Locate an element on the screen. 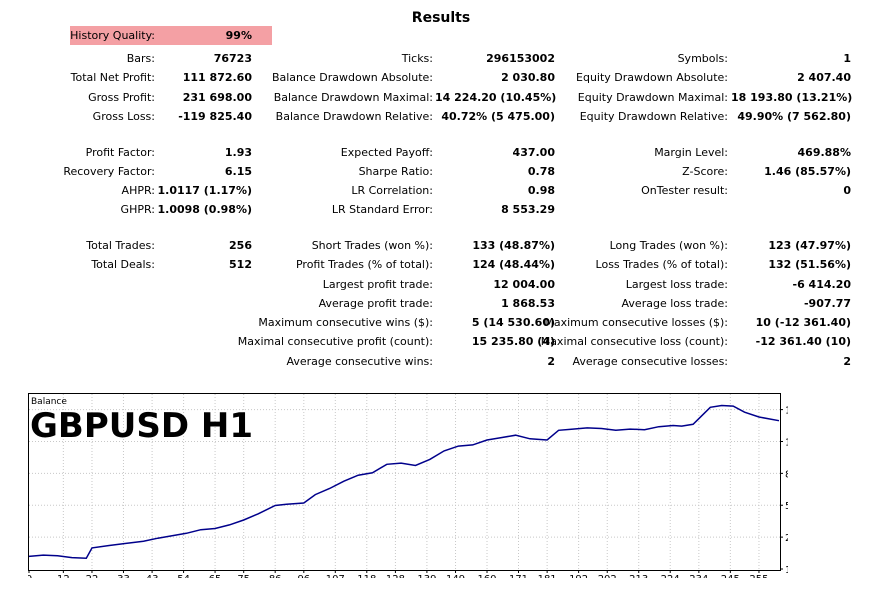 This screenshot has width=882, height=600. x-tick-label: 171 is located at coordinates (518, 576).